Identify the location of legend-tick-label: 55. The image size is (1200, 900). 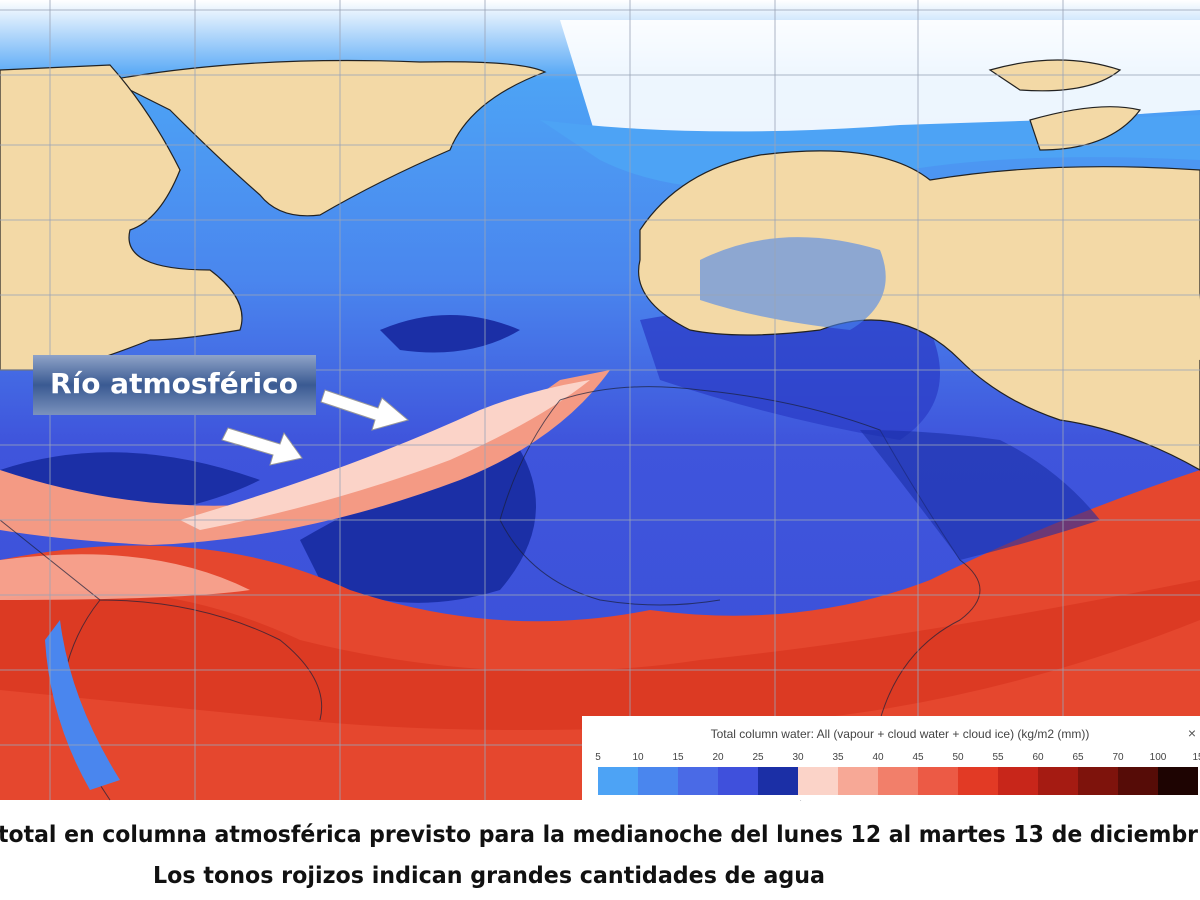
(998, 757).